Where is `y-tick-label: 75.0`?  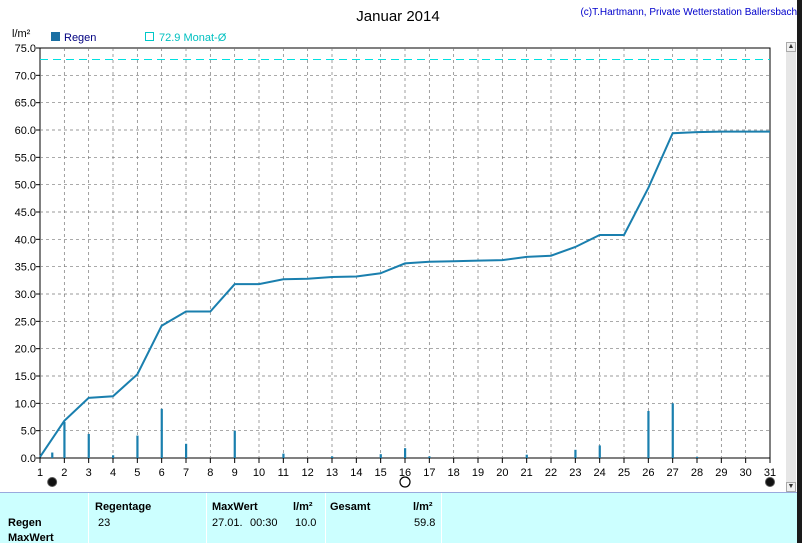 y-tick-label: 75.0 is located at coordinates (25, 49).